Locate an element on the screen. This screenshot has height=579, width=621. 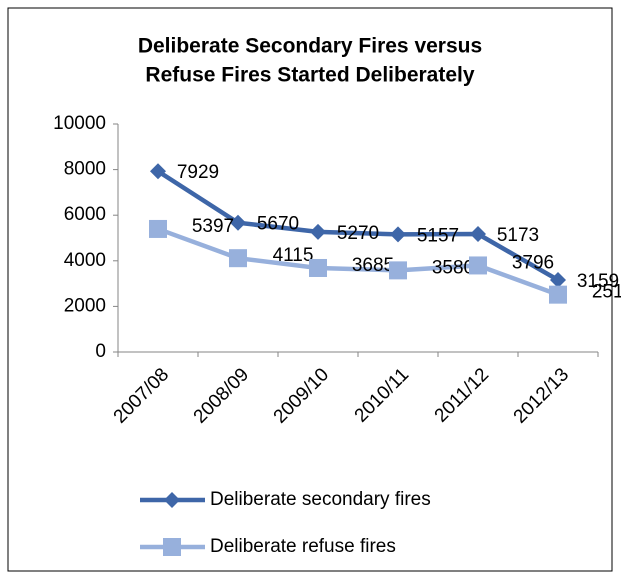
data-label: 2515 is located at coordinates (606, 292).